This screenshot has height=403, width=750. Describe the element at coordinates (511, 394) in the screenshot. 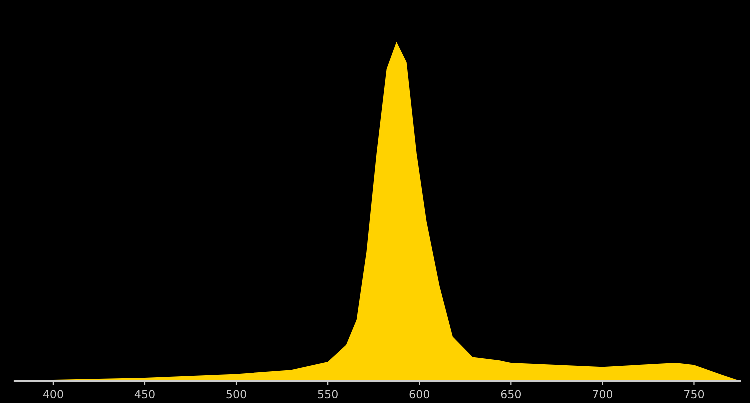

I see `x-tick-label: 650` at that location.